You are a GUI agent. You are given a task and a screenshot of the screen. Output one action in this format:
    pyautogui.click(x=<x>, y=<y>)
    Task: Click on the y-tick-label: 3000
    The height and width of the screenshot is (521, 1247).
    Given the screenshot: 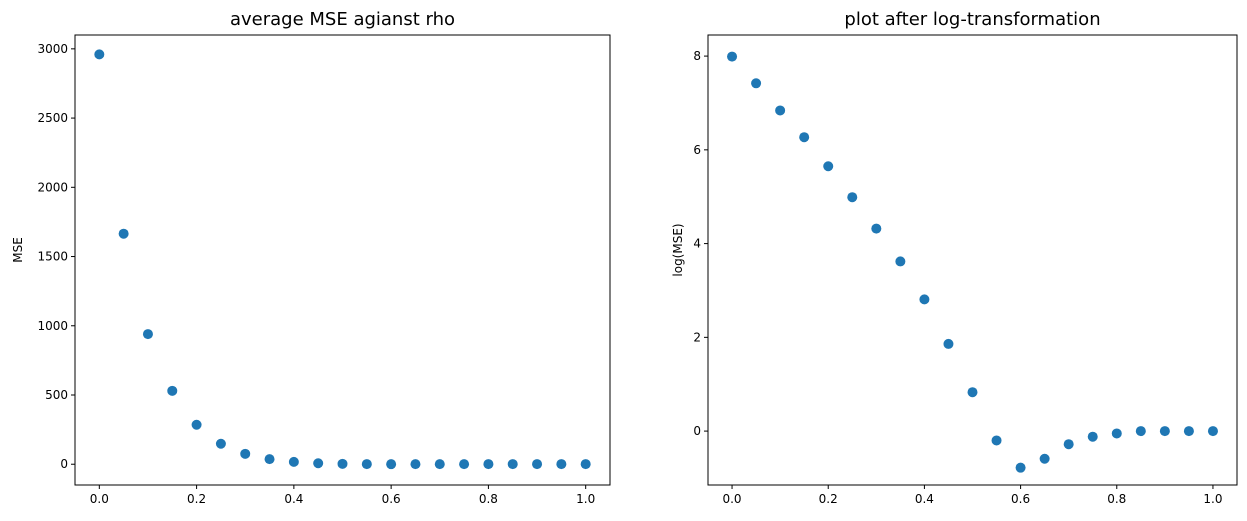 What is the action you would take?
    pyautogui.click(x=52, y=49)
    